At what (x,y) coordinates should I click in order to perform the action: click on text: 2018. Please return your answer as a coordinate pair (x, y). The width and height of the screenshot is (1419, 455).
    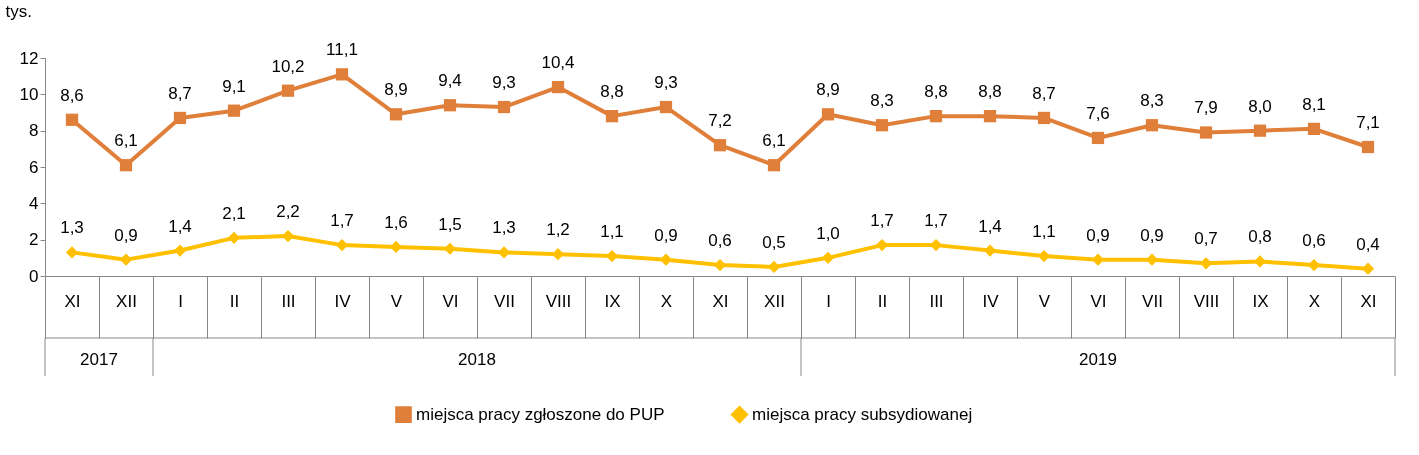
    Looking at the image, I should click on (477, 359).